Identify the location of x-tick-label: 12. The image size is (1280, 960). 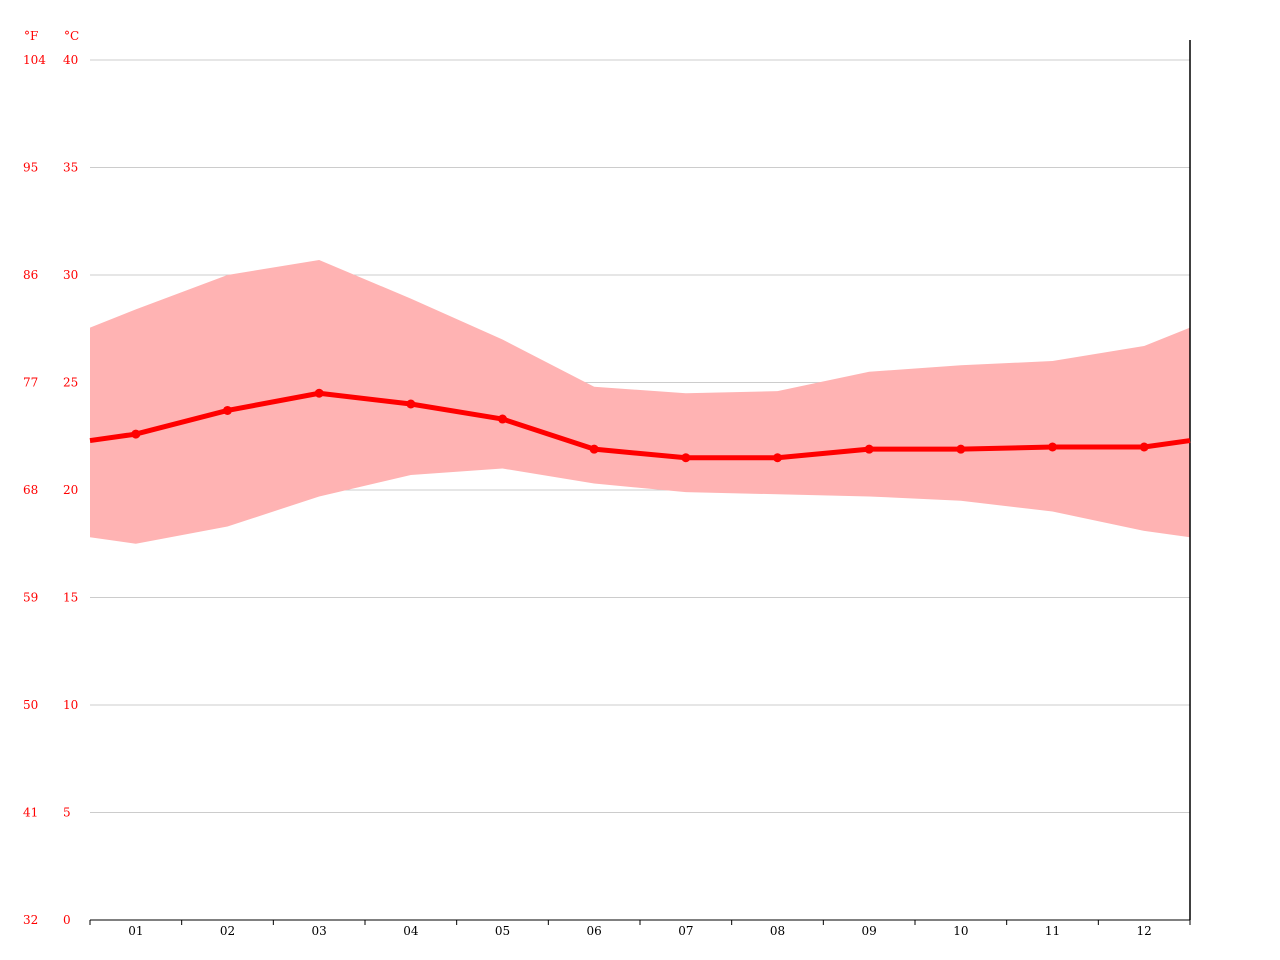
(1144, 931).